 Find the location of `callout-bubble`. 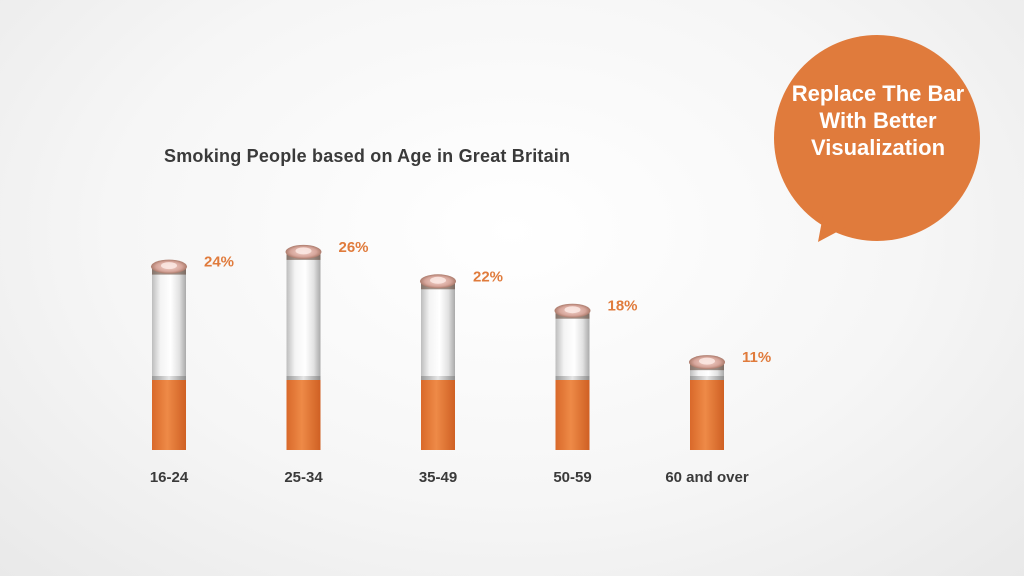

callout-bubble is located at coordinates (877, 138).